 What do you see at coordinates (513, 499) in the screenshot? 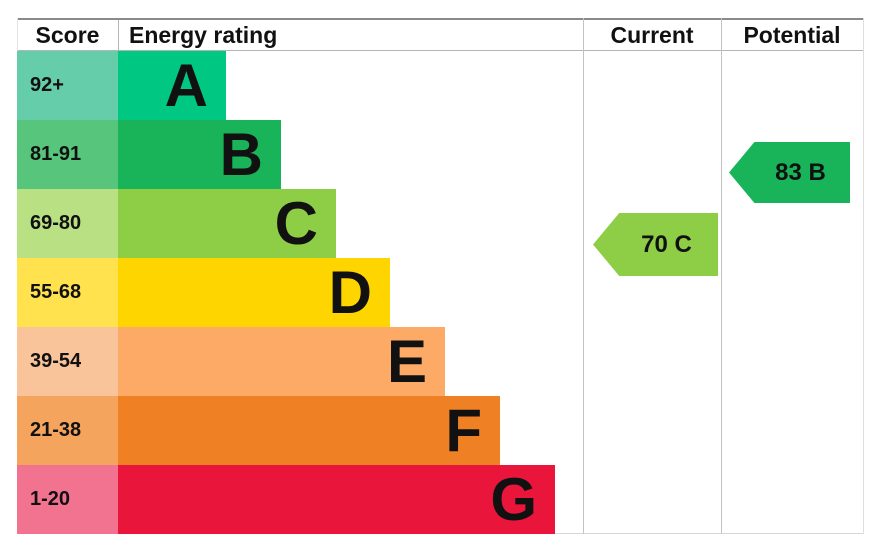
I see `band-letter: G` at bounding box center [513, 499].